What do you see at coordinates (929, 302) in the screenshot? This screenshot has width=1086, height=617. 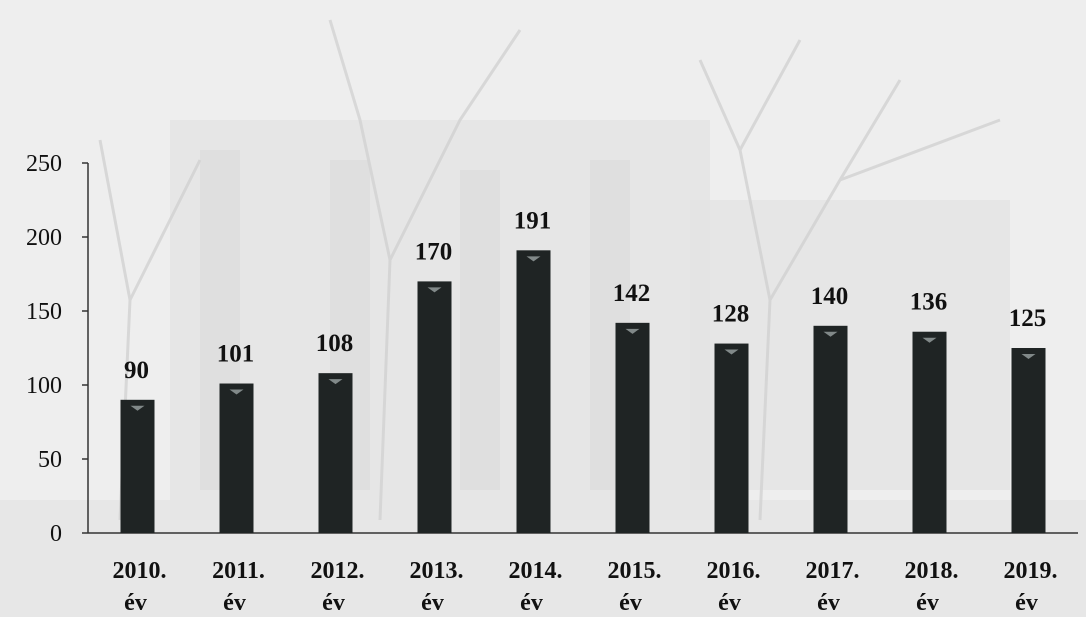 I see `data-label: 136` at bounding box center [929, 302].